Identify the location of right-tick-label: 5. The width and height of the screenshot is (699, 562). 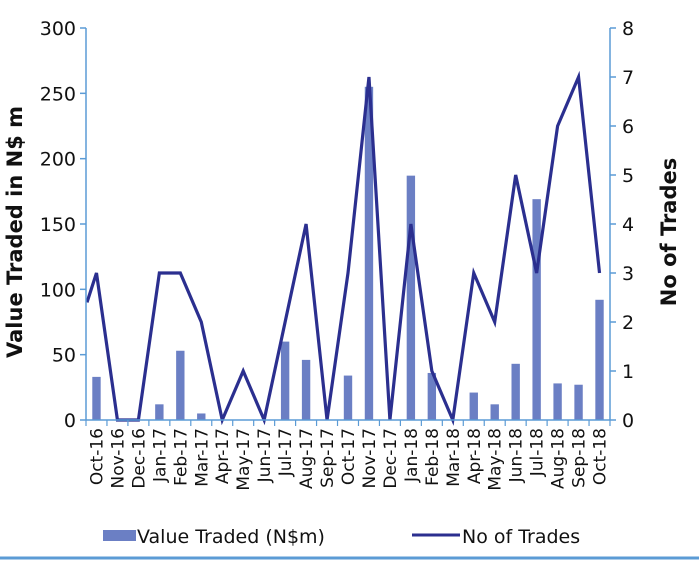
(628, 176).